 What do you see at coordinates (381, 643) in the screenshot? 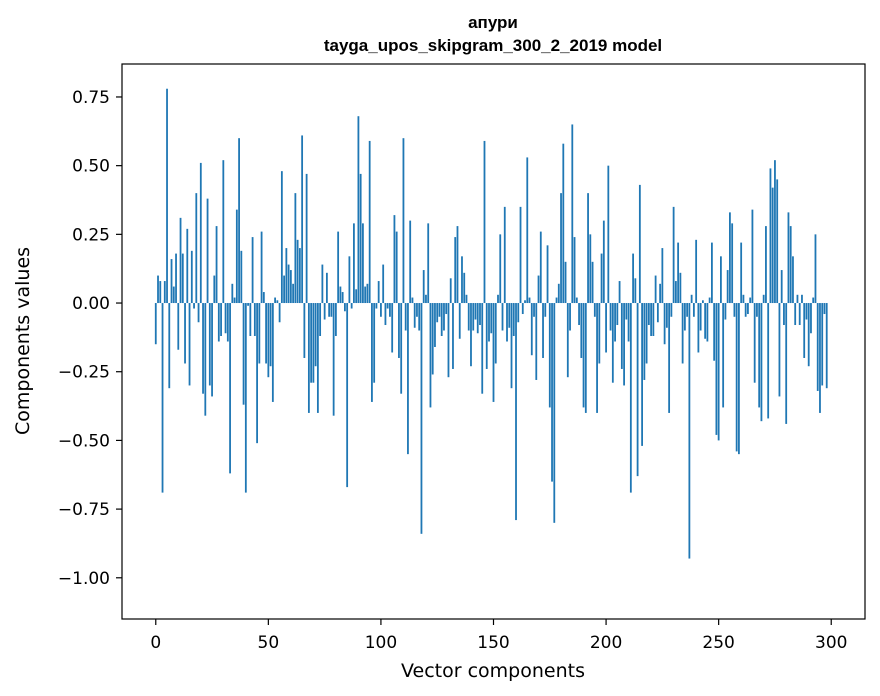
I see `x-tick-label: 100` at bounding box center [381, 643].